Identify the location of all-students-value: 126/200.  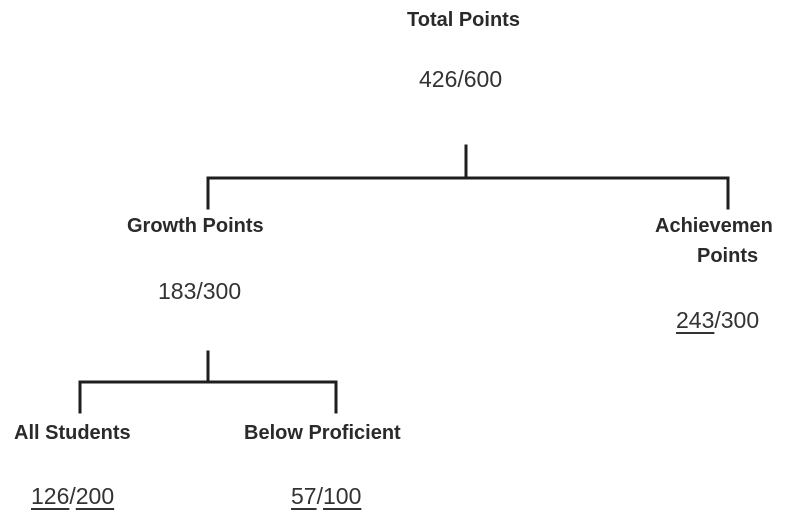
(72, 496).